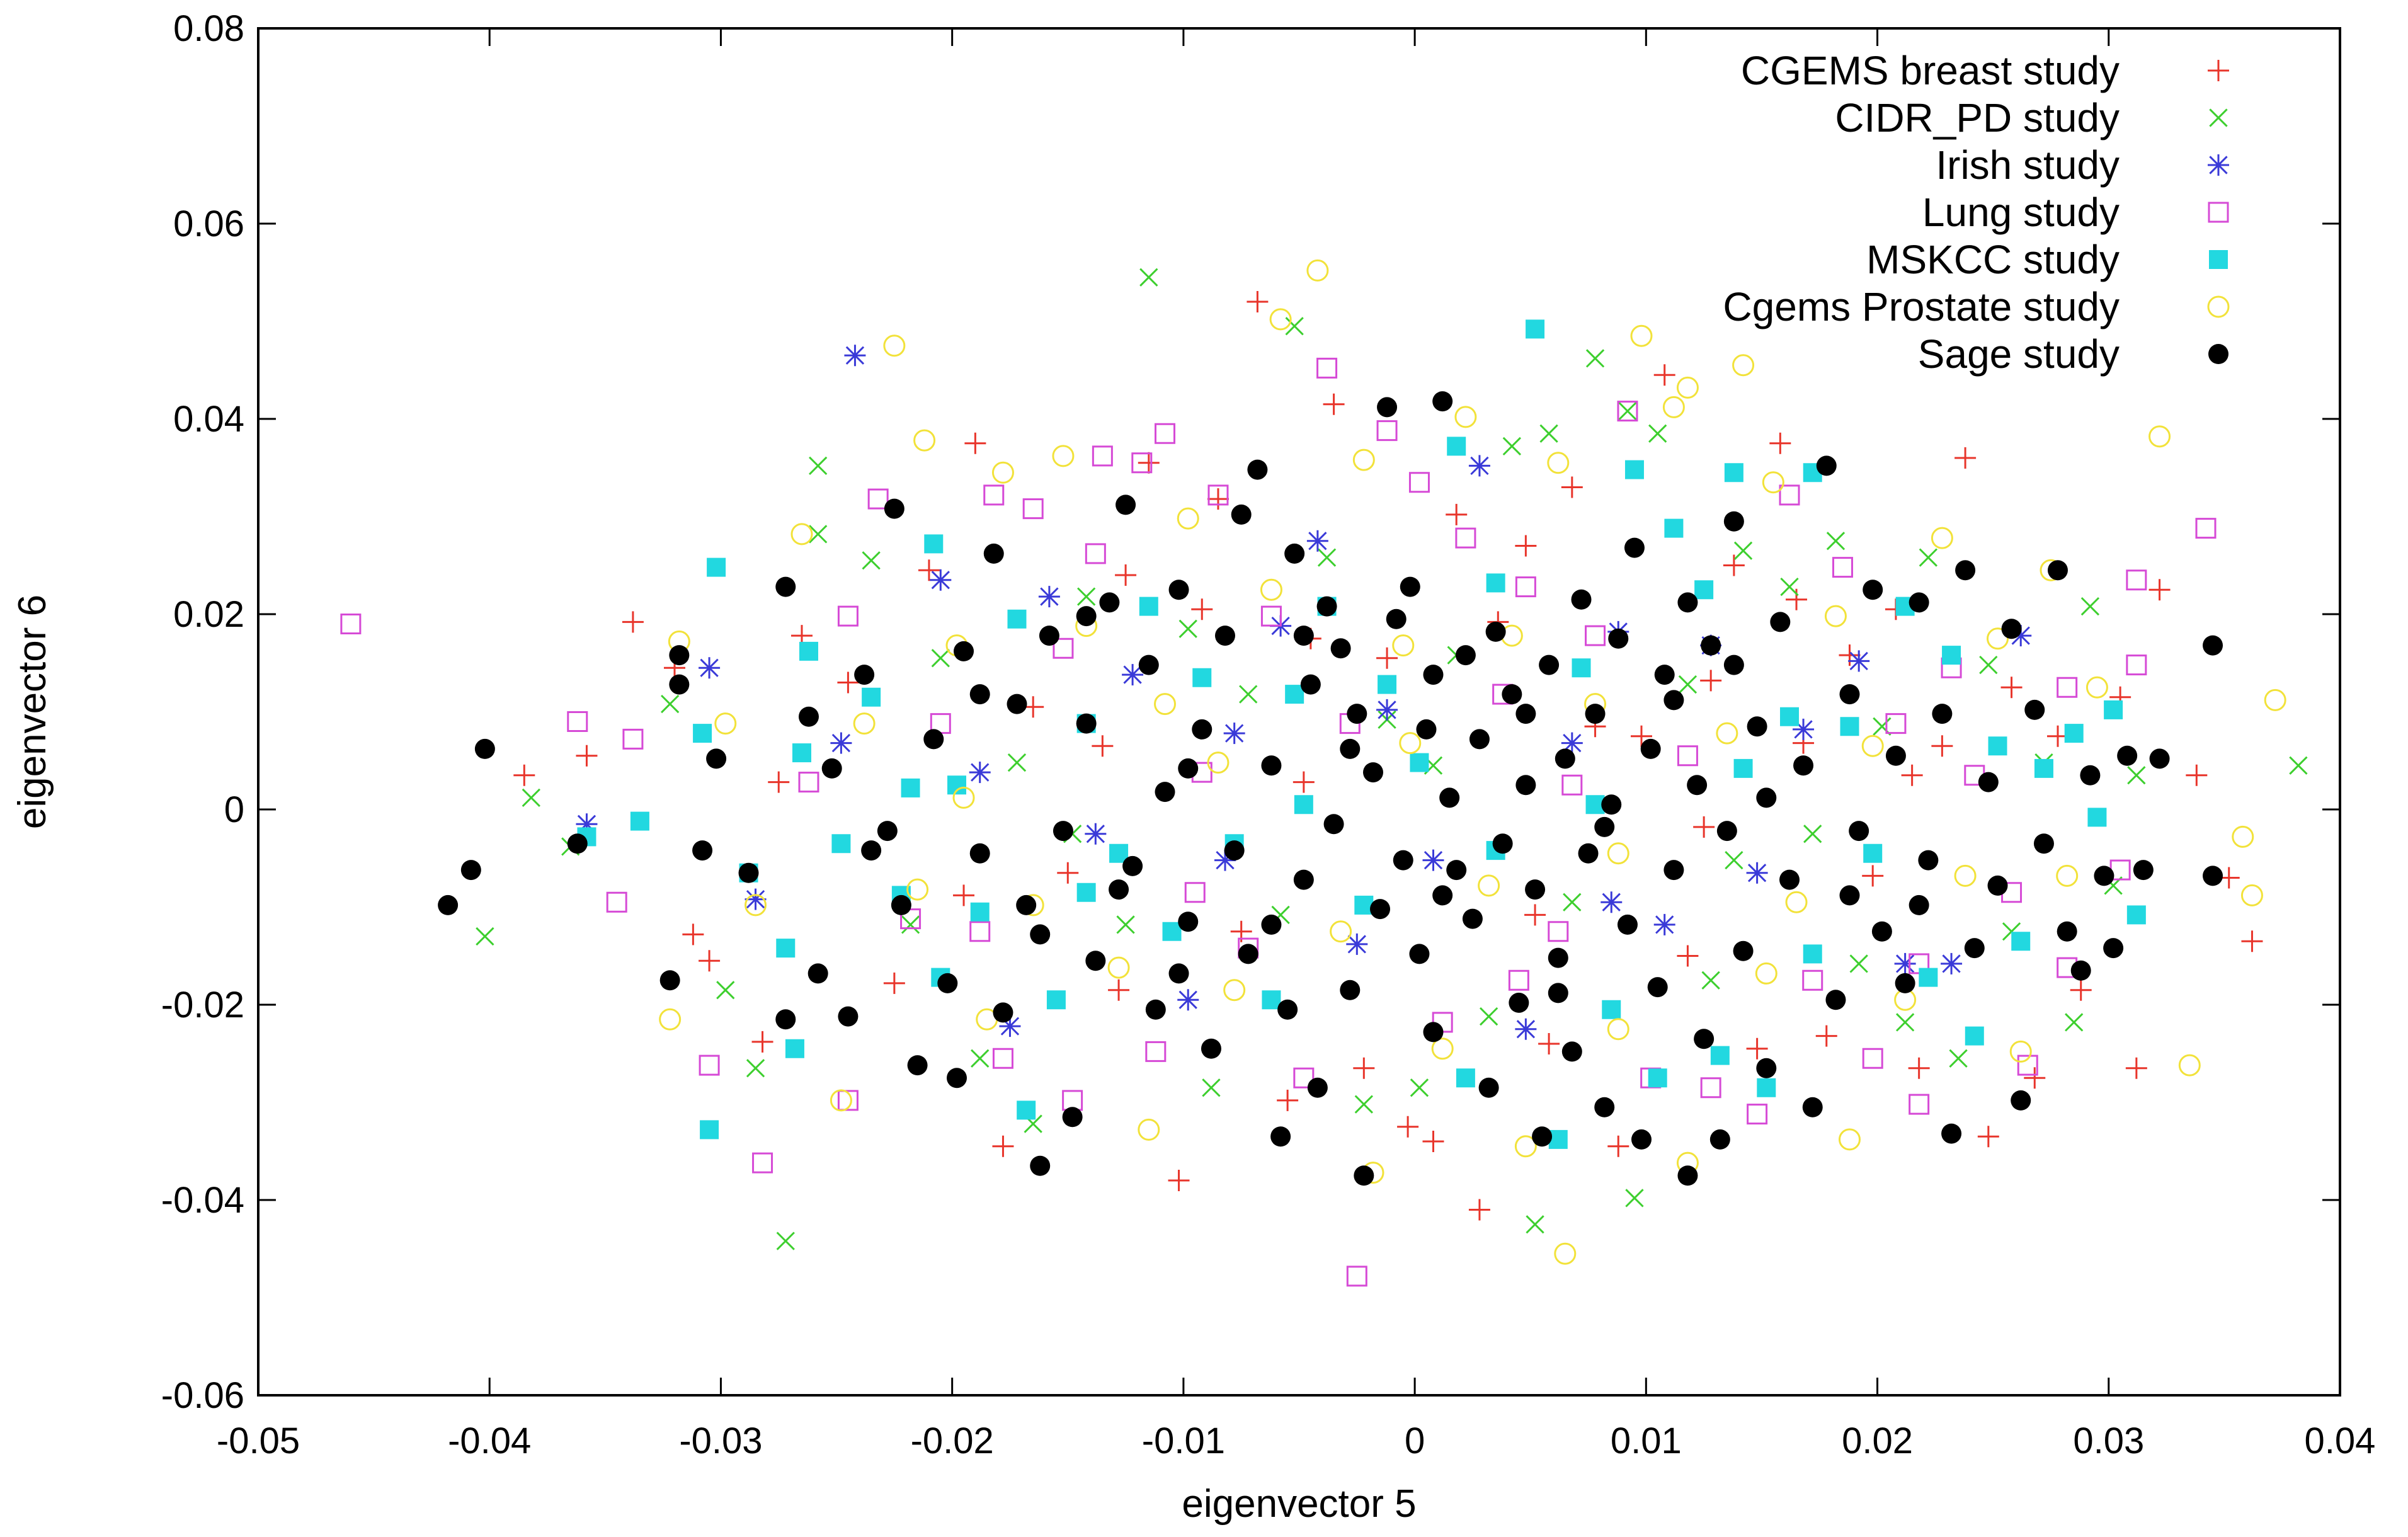 The image size is (2408, 1537). I want to click on x-tick-label: -0.05, so click(258, 1441).